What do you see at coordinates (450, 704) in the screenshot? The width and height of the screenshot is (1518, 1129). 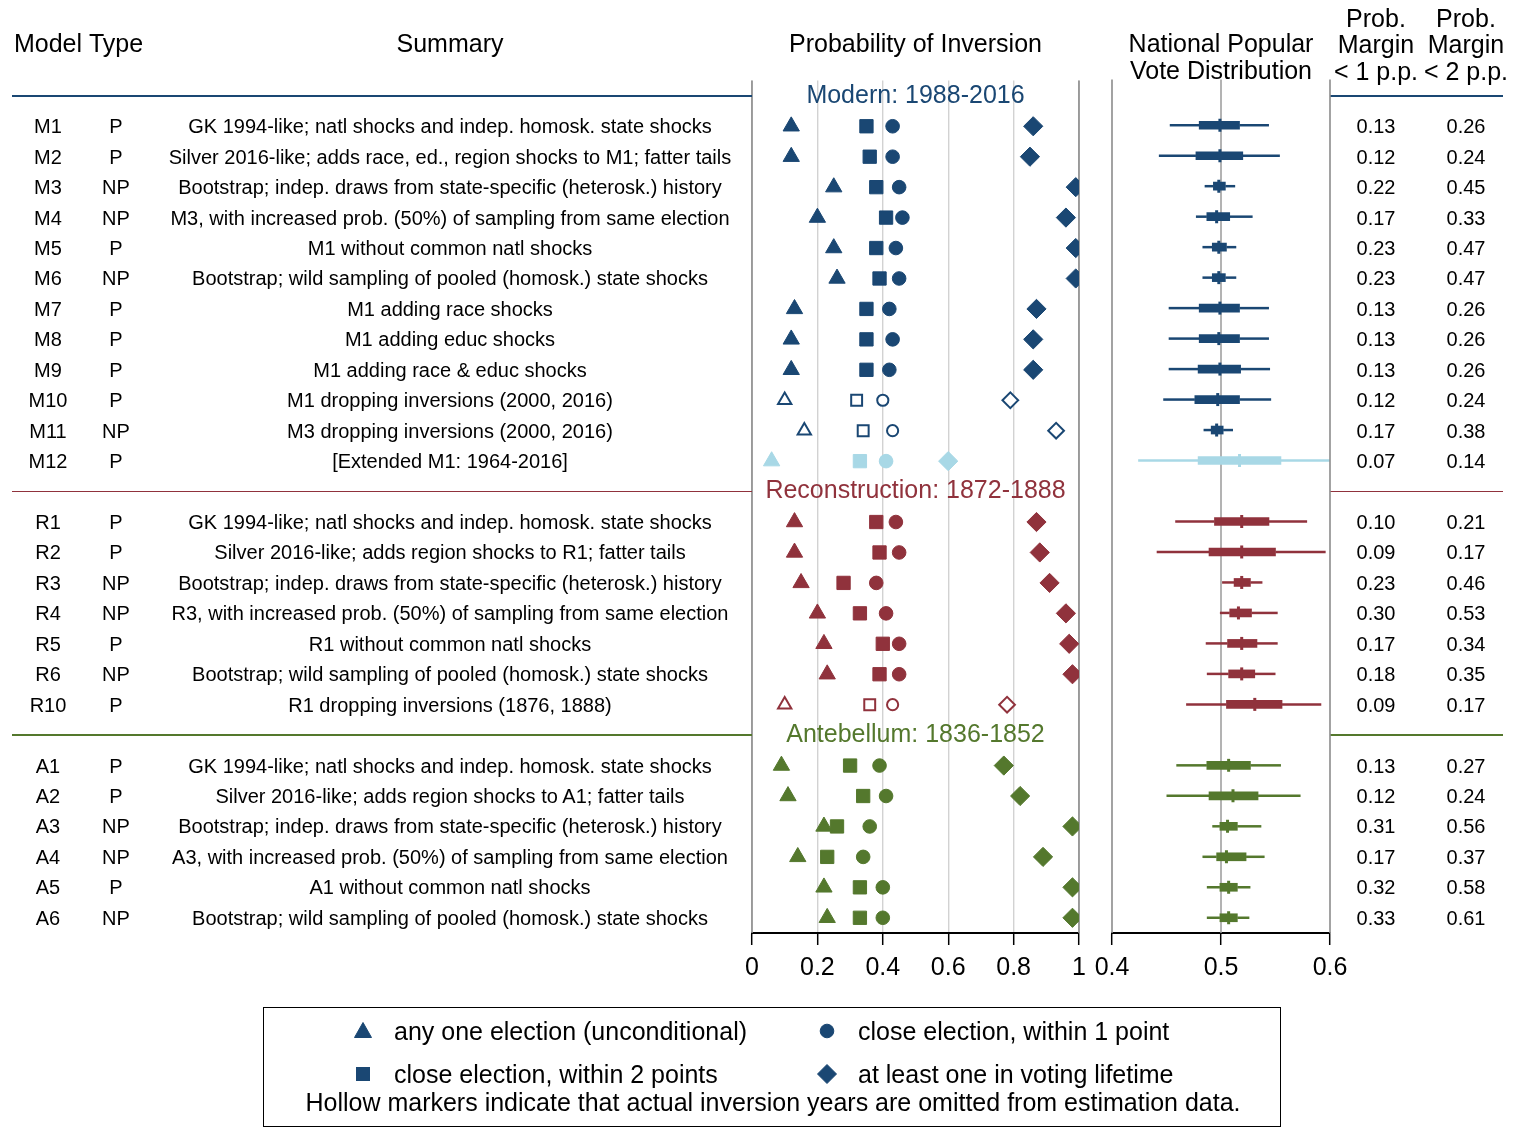 I see `text: R1 dropping inversions (1876, 1888)` at bounding box center [450, 704].